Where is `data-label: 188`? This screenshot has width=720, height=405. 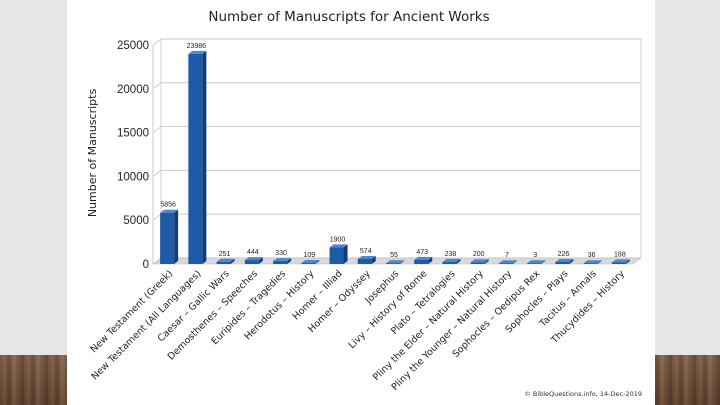 data-label: 188 is located at coordinates (620, 254).